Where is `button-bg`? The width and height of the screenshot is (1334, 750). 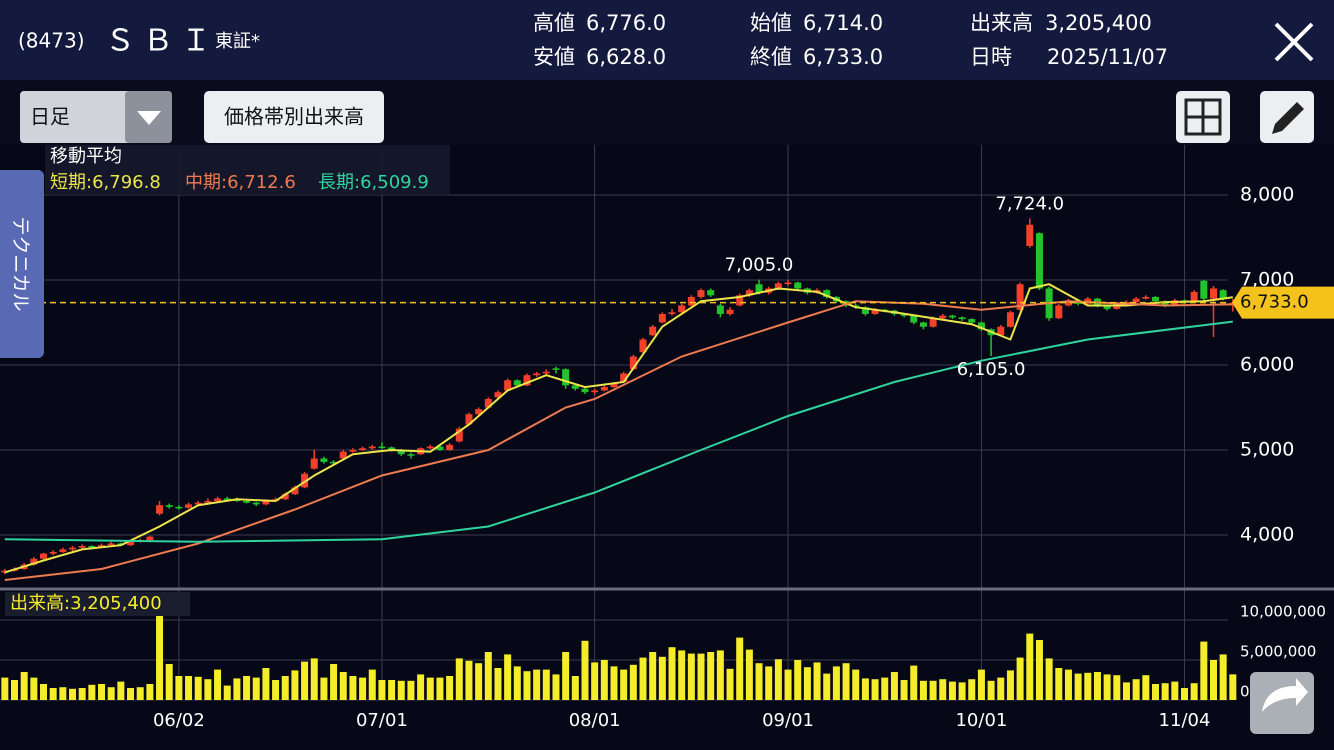 button-bg is located at coordinates (294, 117).